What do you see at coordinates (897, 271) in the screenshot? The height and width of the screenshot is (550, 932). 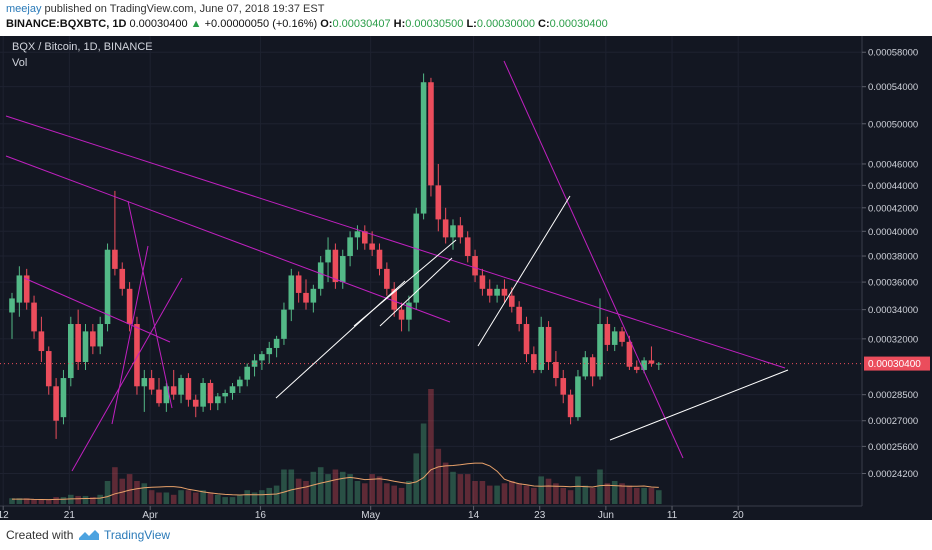 I see `price-axis` at bounding box center [897, 271].